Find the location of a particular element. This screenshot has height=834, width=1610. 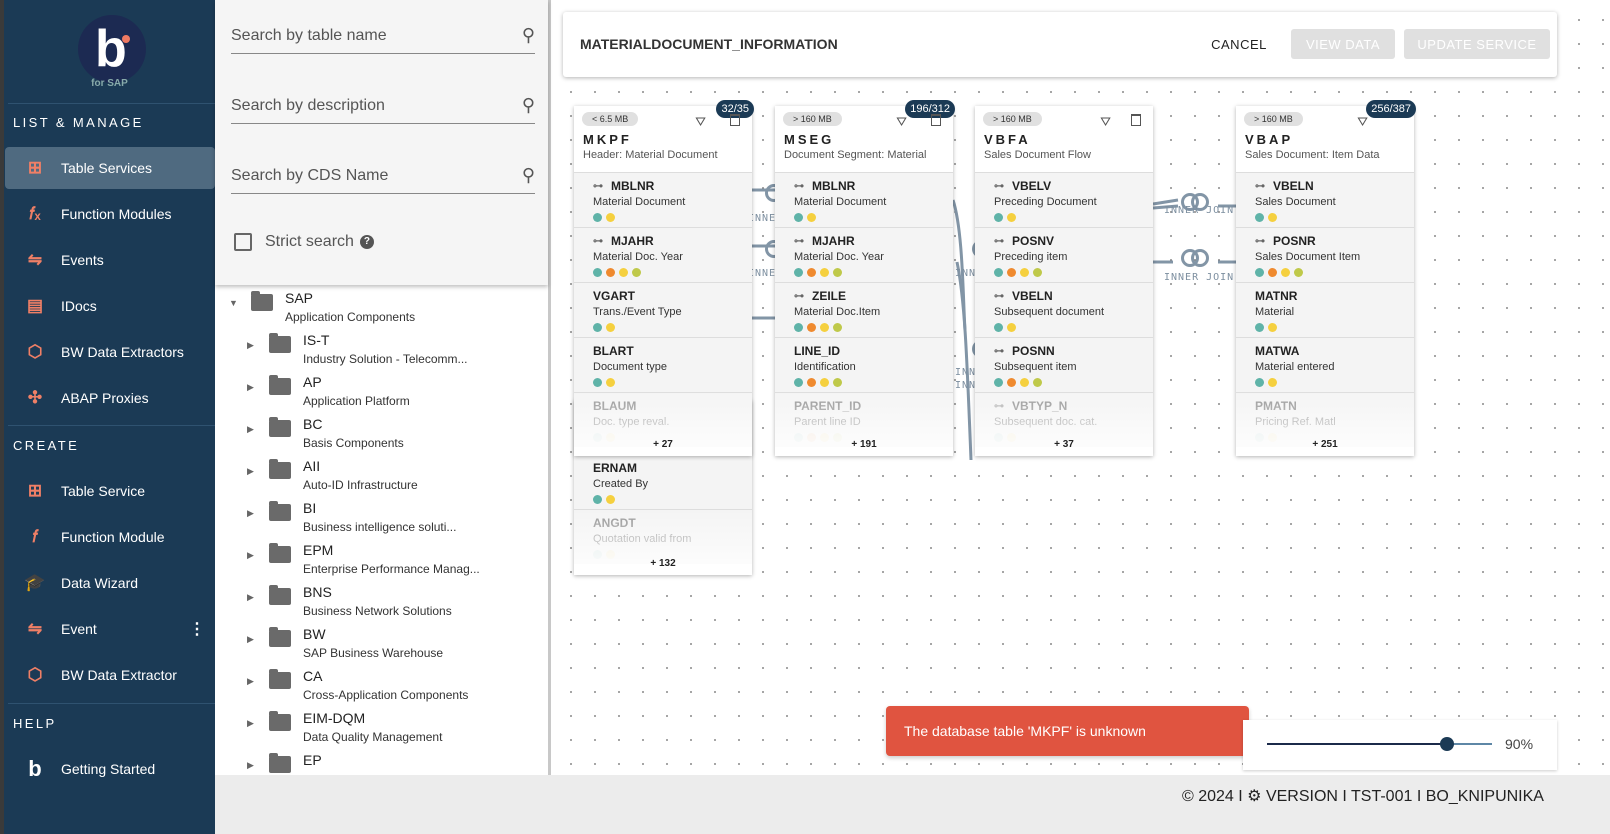

cds-name-search: ⚲ is located at coordinates (383, 176).